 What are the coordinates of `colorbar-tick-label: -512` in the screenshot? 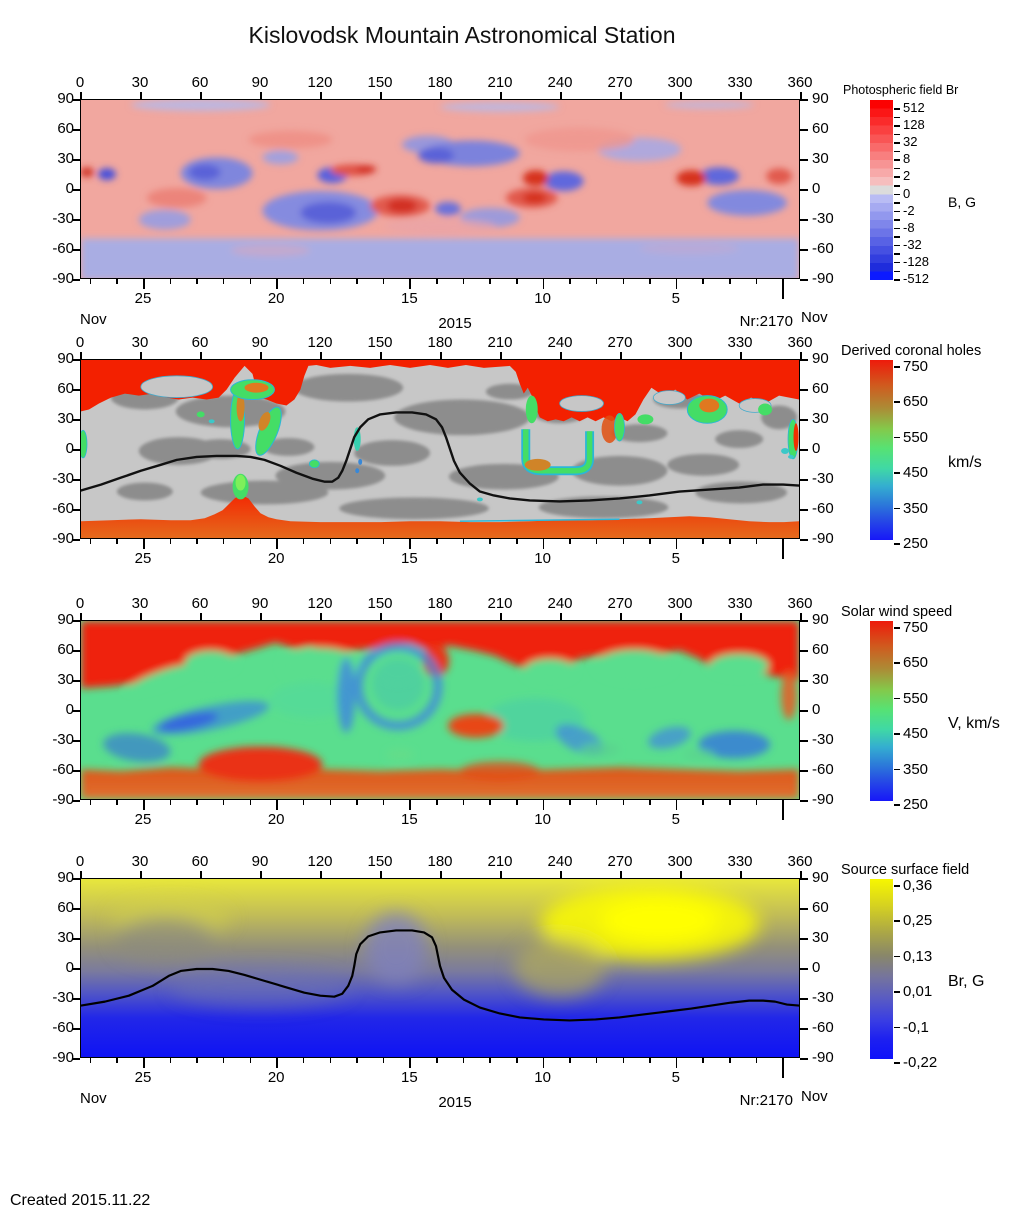 It's located at (916, 278).